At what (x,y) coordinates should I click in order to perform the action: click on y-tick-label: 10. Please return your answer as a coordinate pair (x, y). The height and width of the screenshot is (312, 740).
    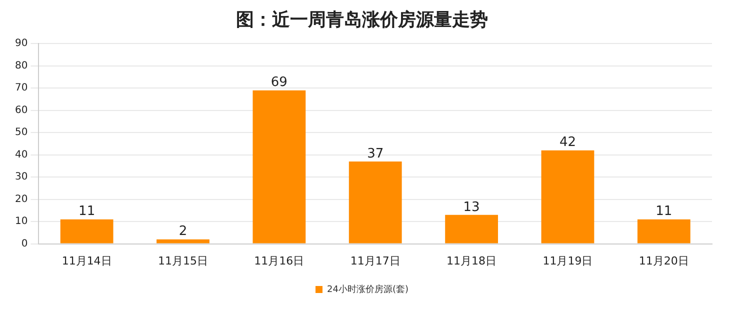
    Looking at the image, I should click on (21, 222).